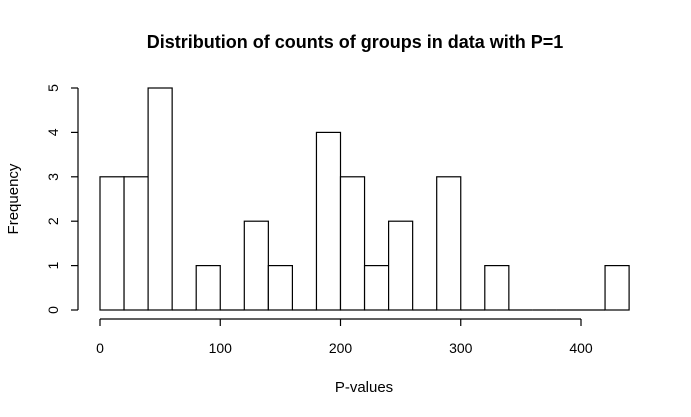 Image resolution: width=691 pixels, height=417 pixels. Describe the element at coordinates (344, 337) in the screenshot. I see `x-axis: 0 100 200 300 400` at that location.